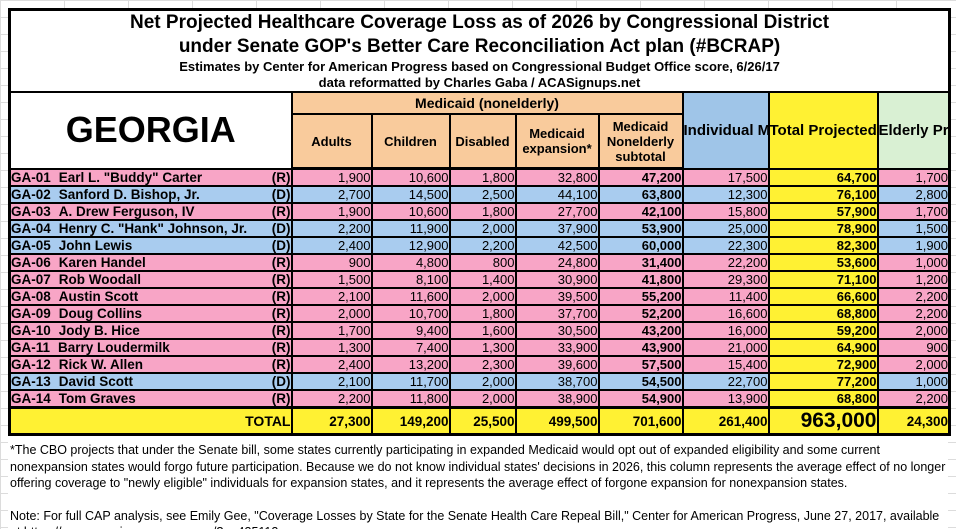 The width and height of the screenshot is (956, 529). What do you see at coordinates (913, 279) in the screenshot?
I see `elderly-cell: 1,200` at bounding box center [913, 279].